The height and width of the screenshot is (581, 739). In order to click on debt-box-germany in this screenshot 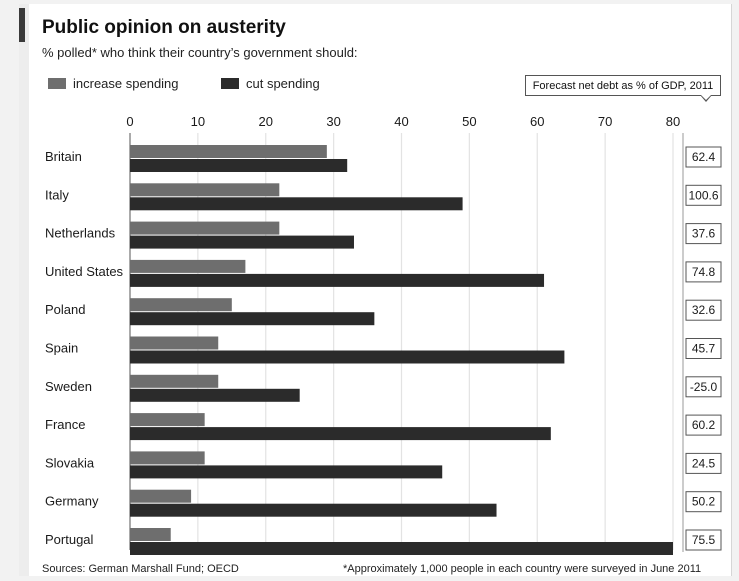, I will do `click(703, 502)`.